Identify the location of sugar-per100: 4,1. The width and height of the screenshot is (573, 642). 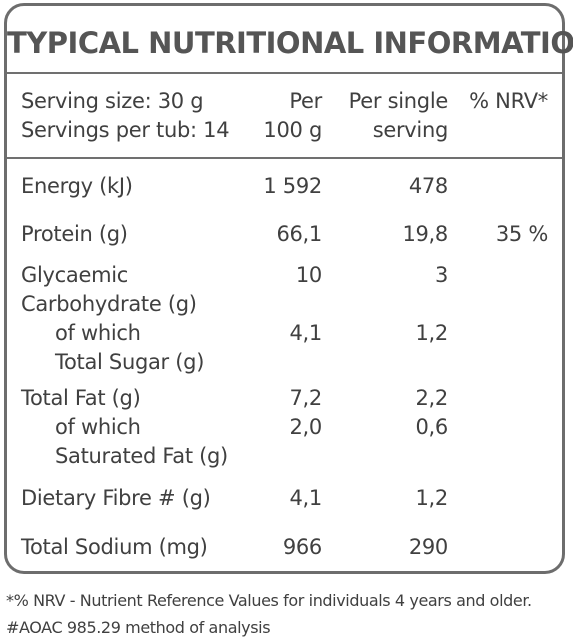
(306, 333).